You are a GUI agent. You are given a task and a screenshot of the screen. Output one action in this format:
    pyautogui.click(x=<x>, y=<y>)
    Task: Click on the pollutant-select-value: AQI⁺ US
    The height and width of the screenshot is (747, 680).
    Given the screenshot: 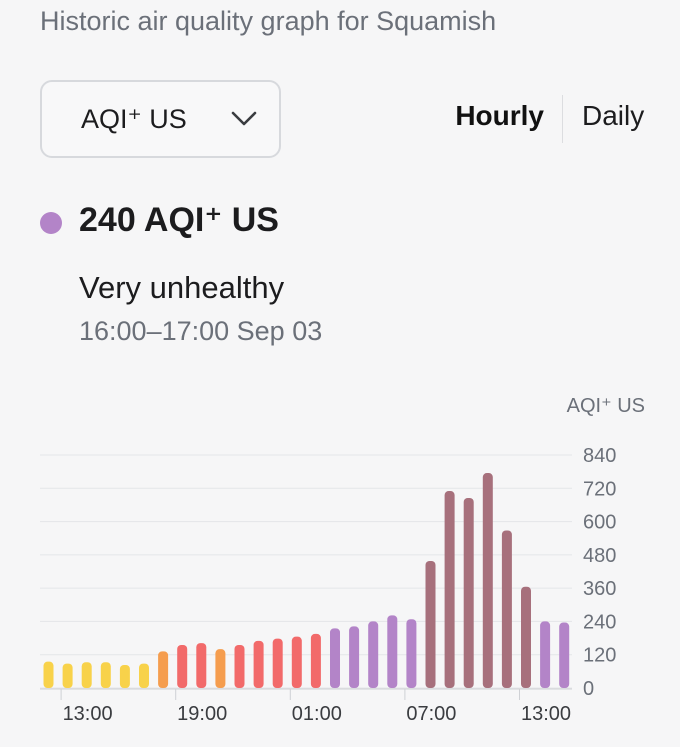 What is the action you would take?
    pyautogui.click(x=134, y=119)
    